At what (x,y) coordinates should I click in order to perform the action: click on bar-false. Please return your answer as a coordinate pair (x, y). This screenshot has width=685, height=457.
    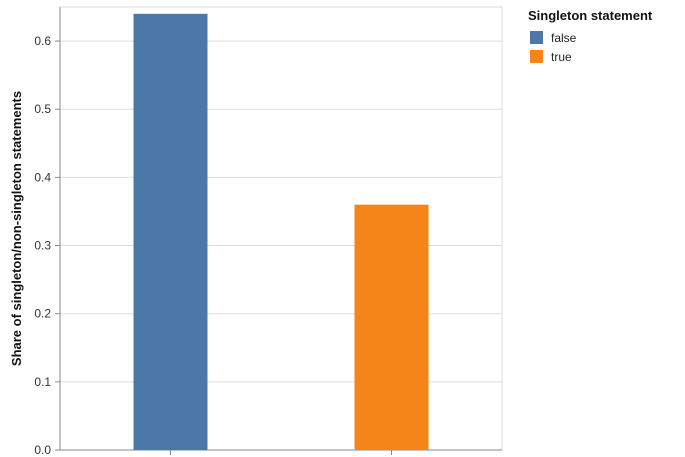
    Looking at the image, I should click on (170, 231).